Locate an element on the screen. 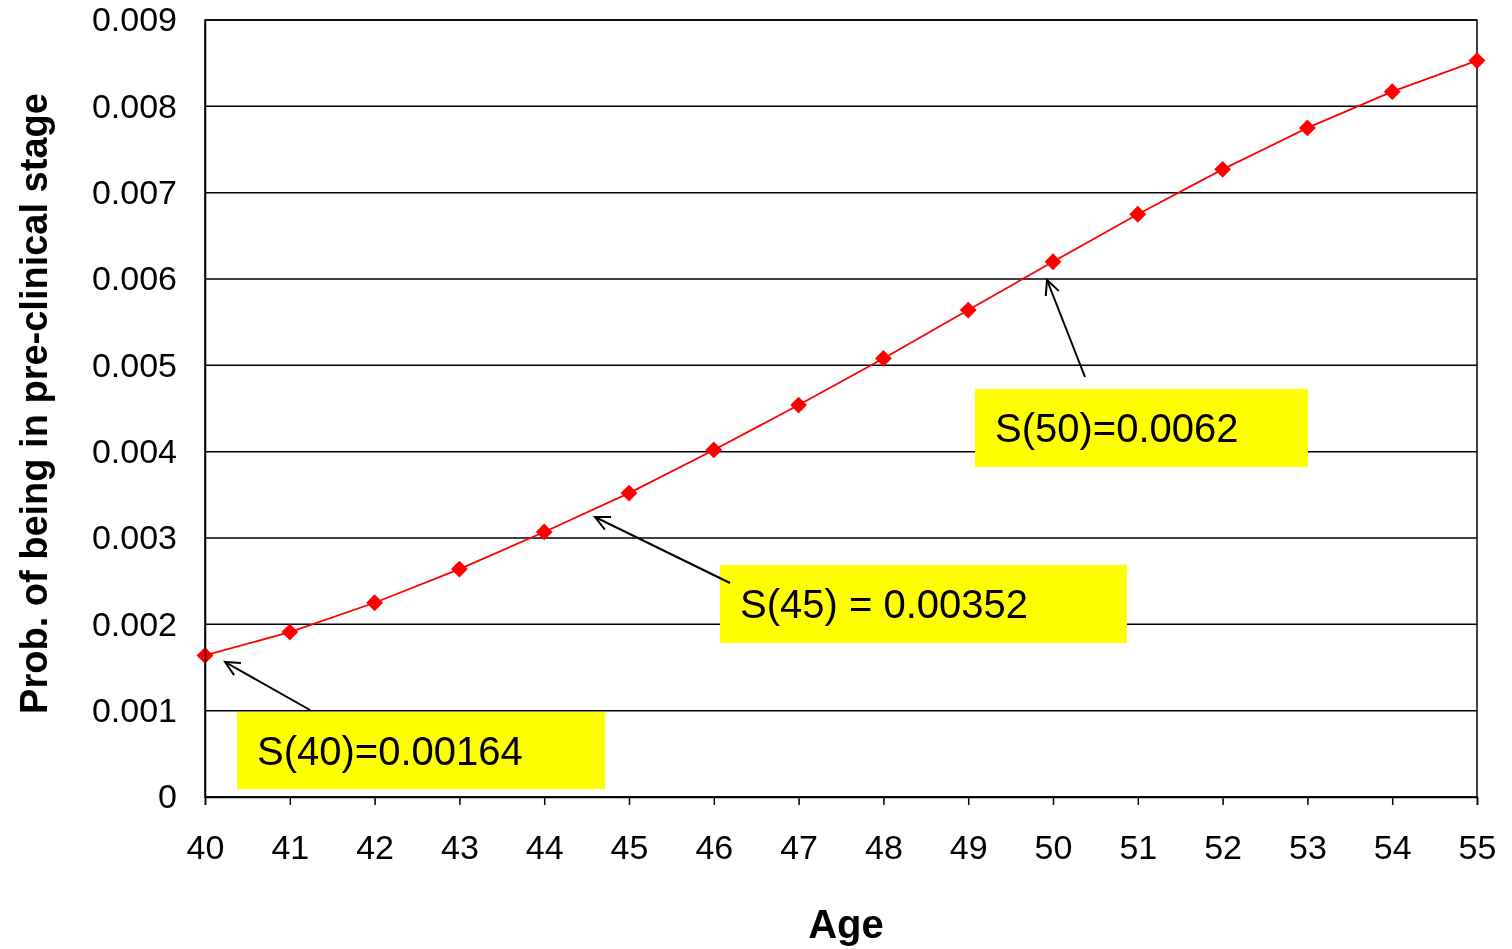 The image size is (1512, 949). y-tick-label: 0.003 is located at coordinates (134, 537).